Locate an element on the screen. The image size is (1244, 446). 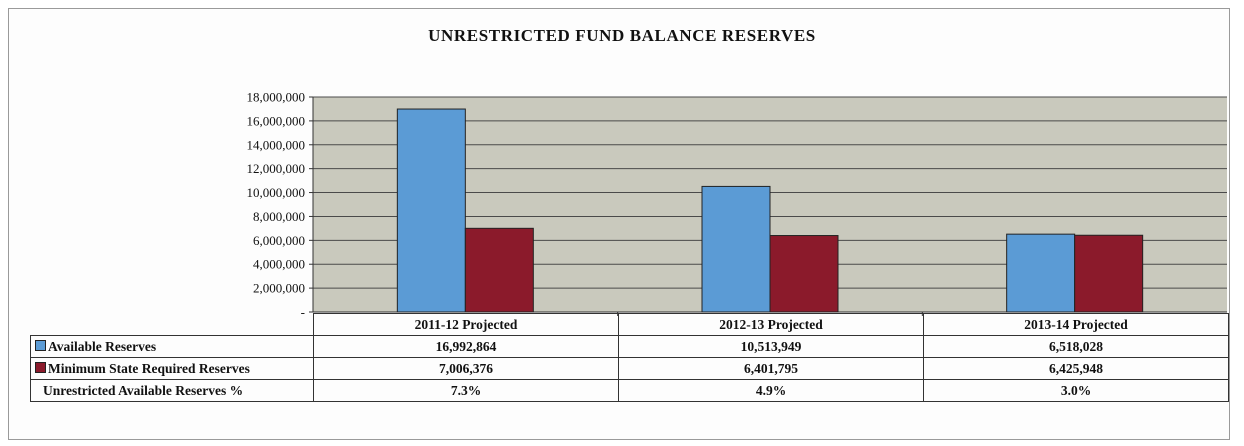
series-legend-cell: Minimum State Required Reserves is located at coordinates (172, 368).